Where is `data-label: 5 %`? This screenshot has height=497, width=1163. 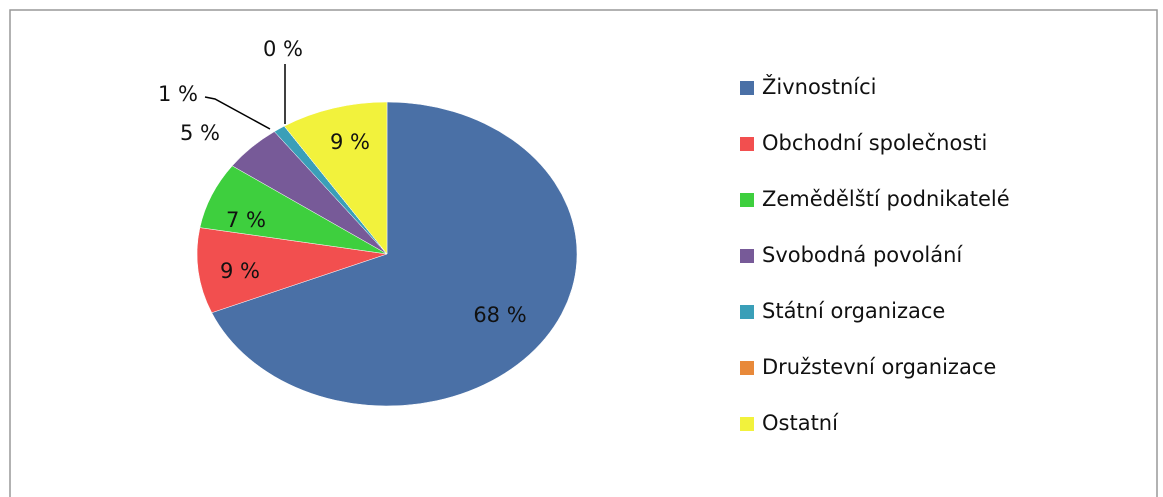 data-label: 5 % is located at coordinates (200, 133).